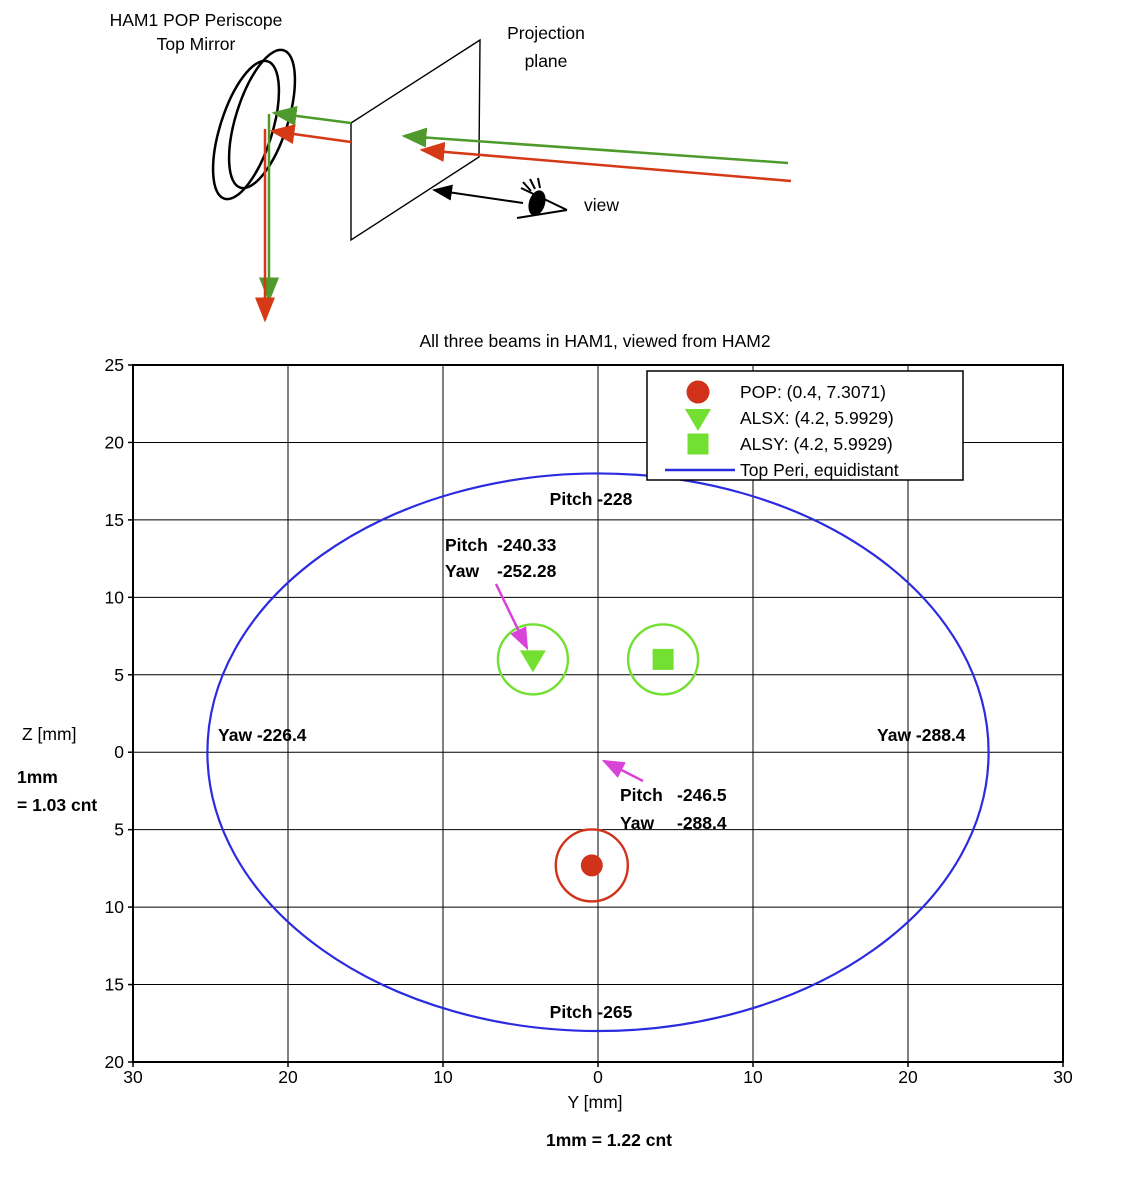 Image resolution: width=1122 pixels, height=1186 pixels. I want to click on legend-marker-triangle, so click(698, 420).